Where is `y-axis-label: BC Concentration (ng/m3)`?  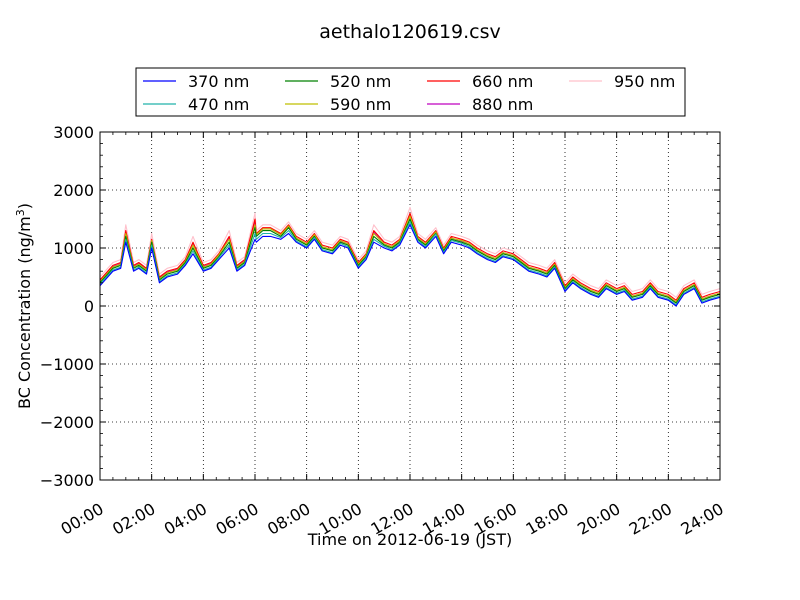
y-axis-label: BC Concentration (ng/m3) is located at coordinates (24, 306).